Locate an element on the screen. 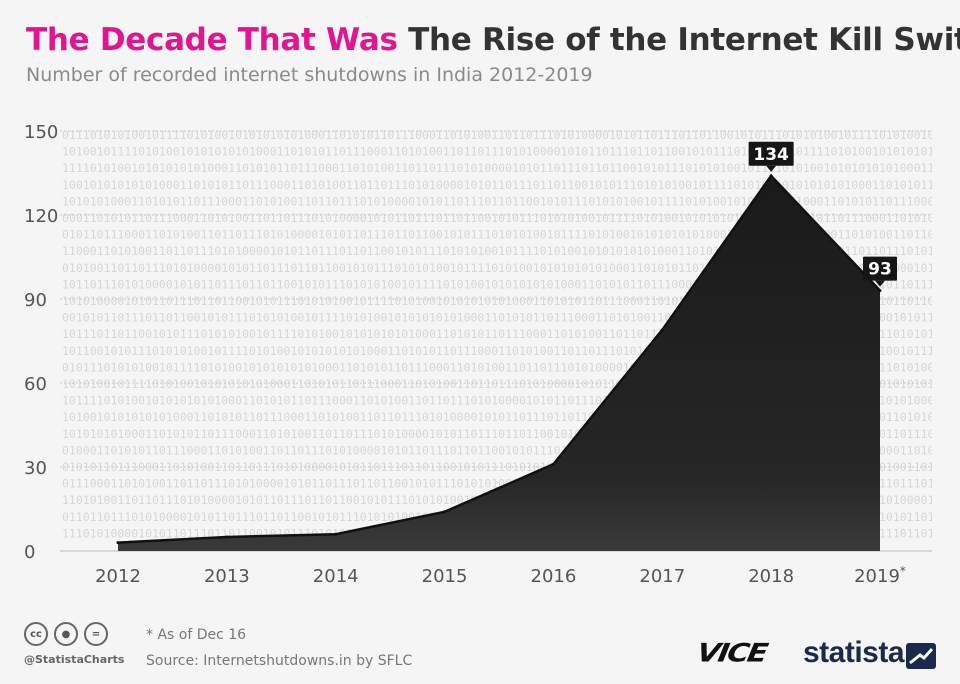  statista-handle: @StatistaCharts is located at coordinates (74, 659).